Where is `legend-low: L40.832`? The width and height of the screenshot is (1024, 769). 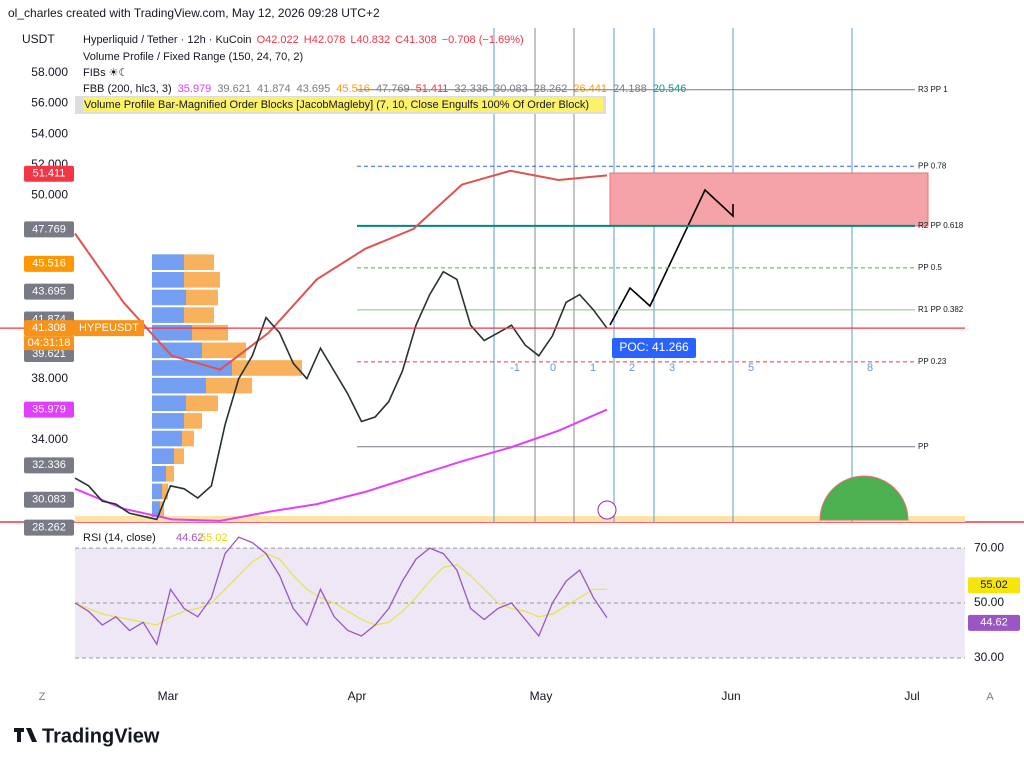
legend-low: L40.832 is located at coordinates (370, 40).